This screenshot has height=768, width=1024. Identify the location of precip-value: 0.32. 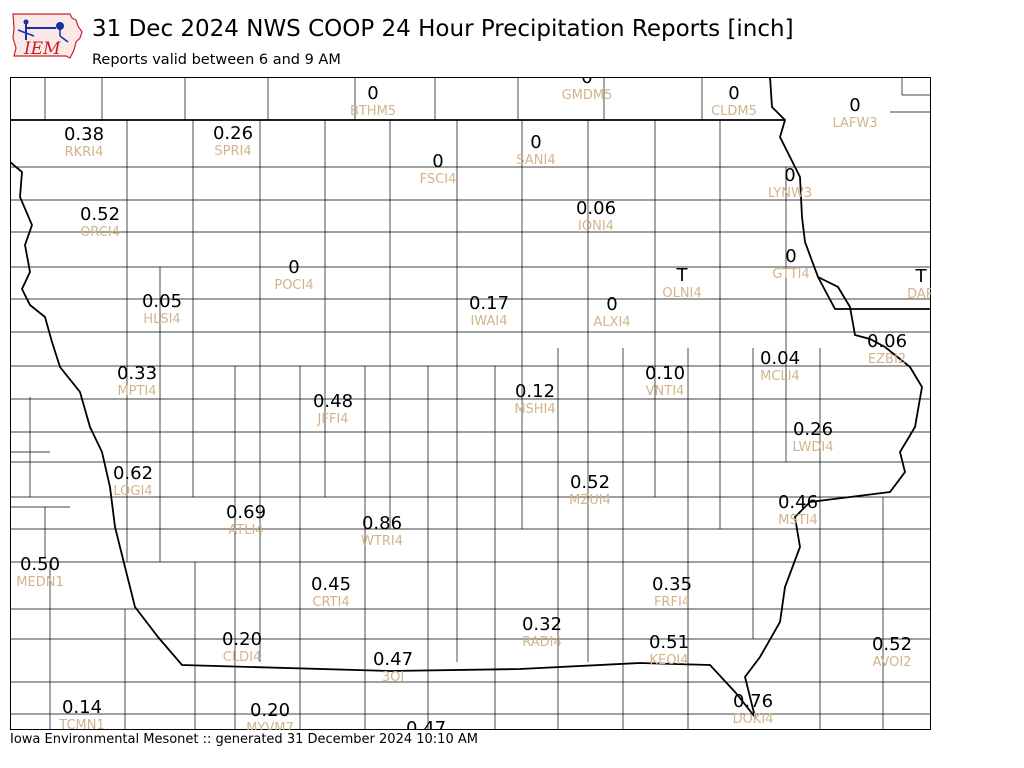
(542, 624).